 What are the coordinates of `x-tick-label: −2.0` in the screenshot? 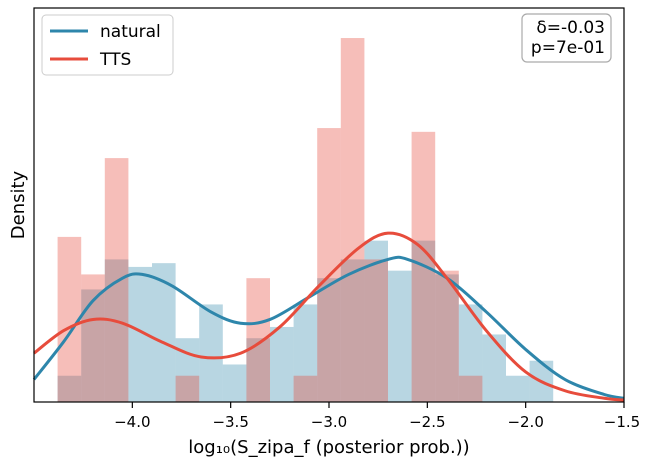 It's located at (525, 422).